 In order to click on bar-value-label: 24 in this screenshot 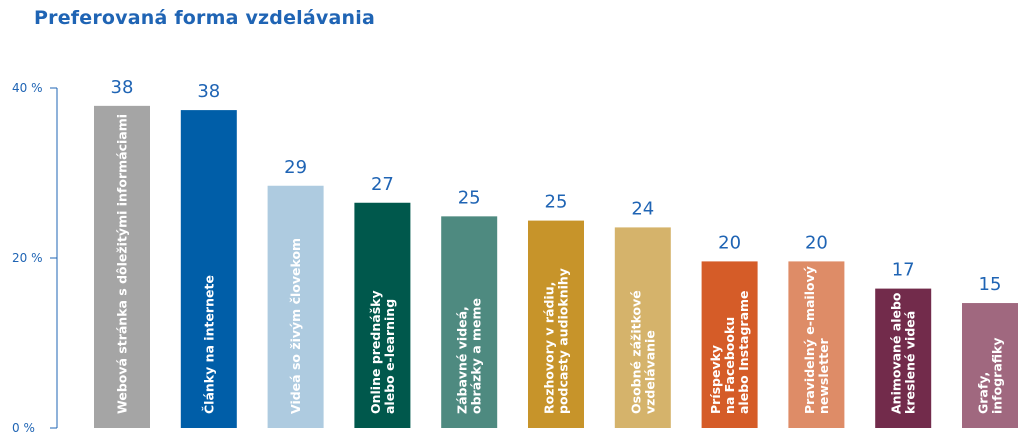, I will do `click(642, 208)`.